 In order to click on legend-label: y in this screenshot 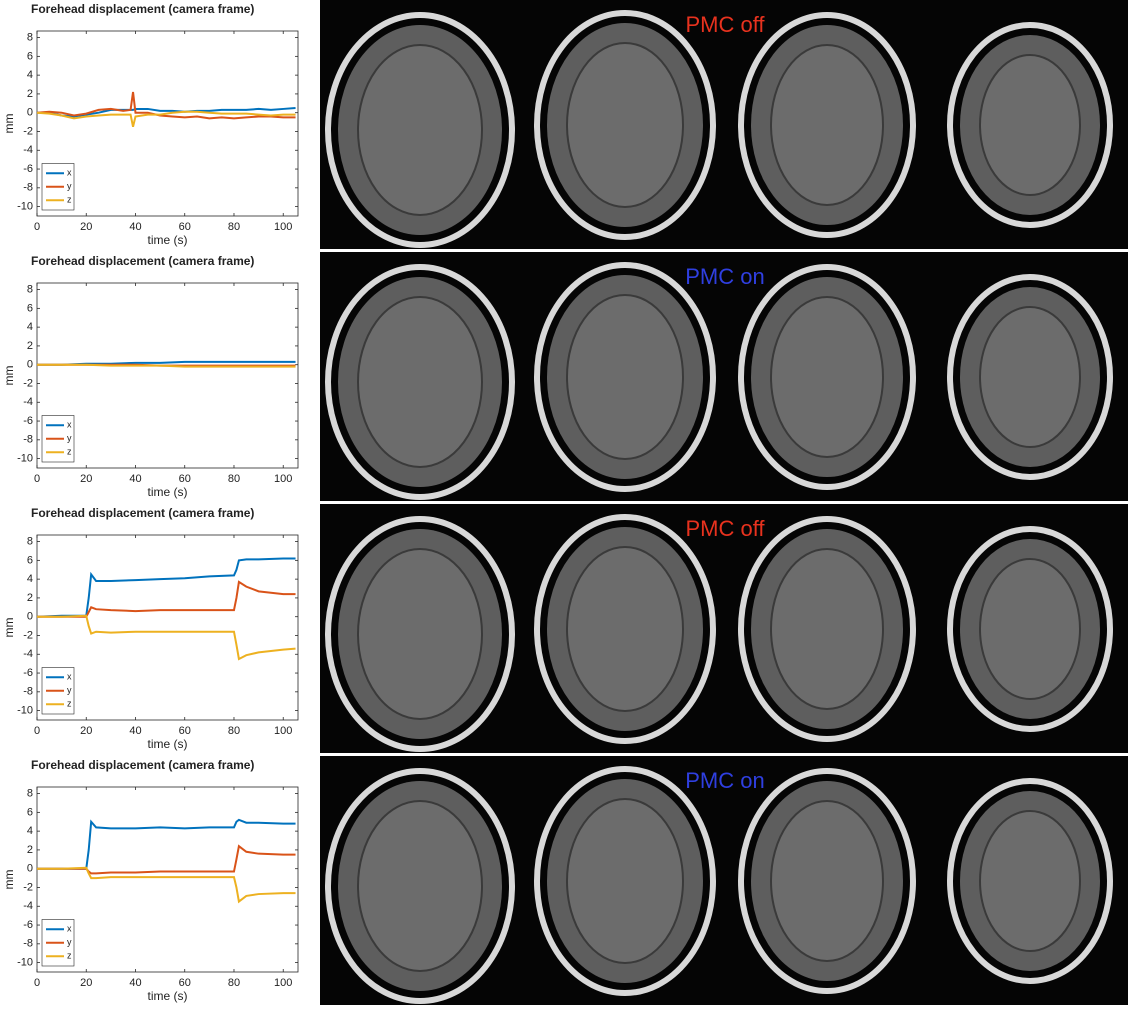, I will do `click(69, 438)`.